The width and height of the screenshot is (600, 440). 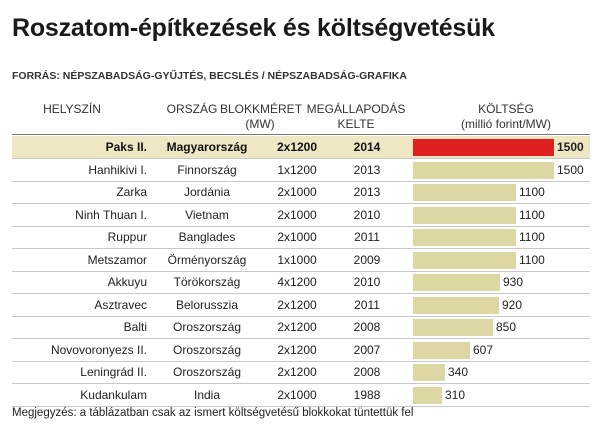 What do you see at coordinates (297, 282) in the screenshot?
I see `block-size-cell: 4x1200` at bounding box center [297, 282].